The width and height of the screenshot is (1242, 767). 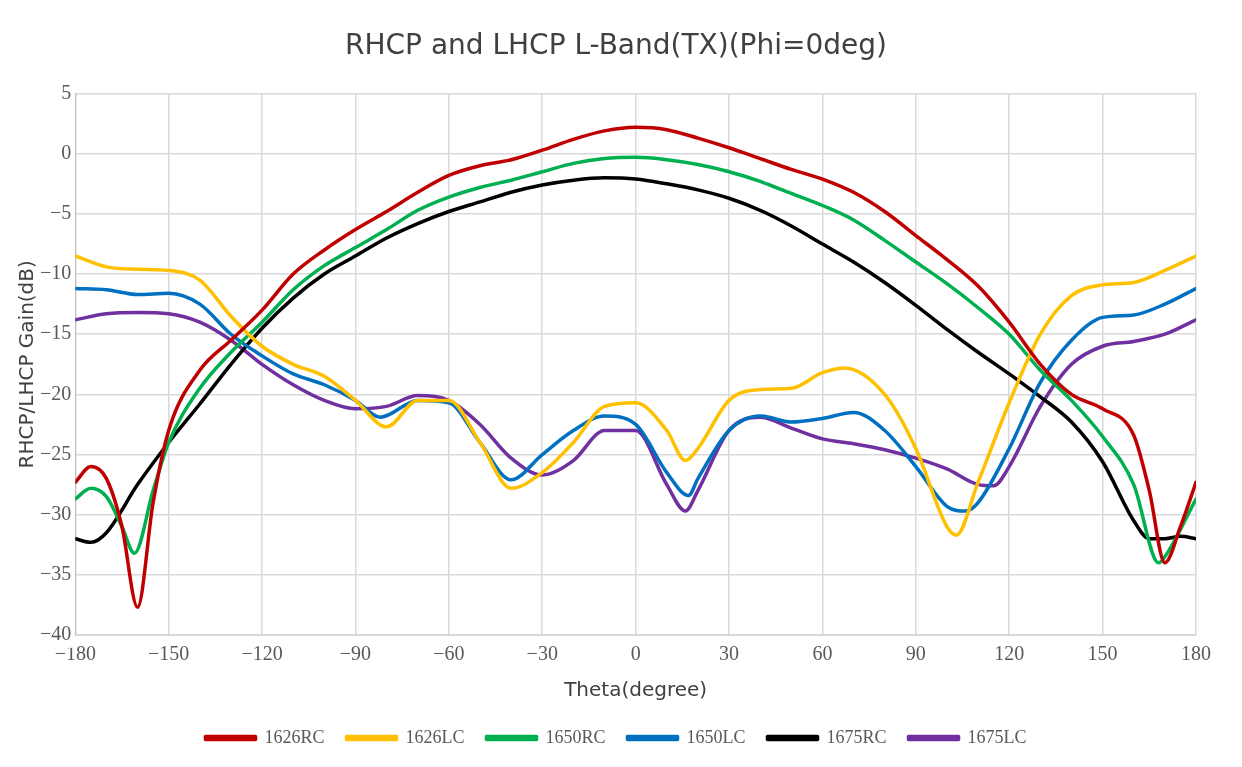 What do you see at coordinates (26, 364) in the screenshot?
I see `y-axis-title: RHCP/LHCP Gain(dB)` at bounding box center [26, 364].